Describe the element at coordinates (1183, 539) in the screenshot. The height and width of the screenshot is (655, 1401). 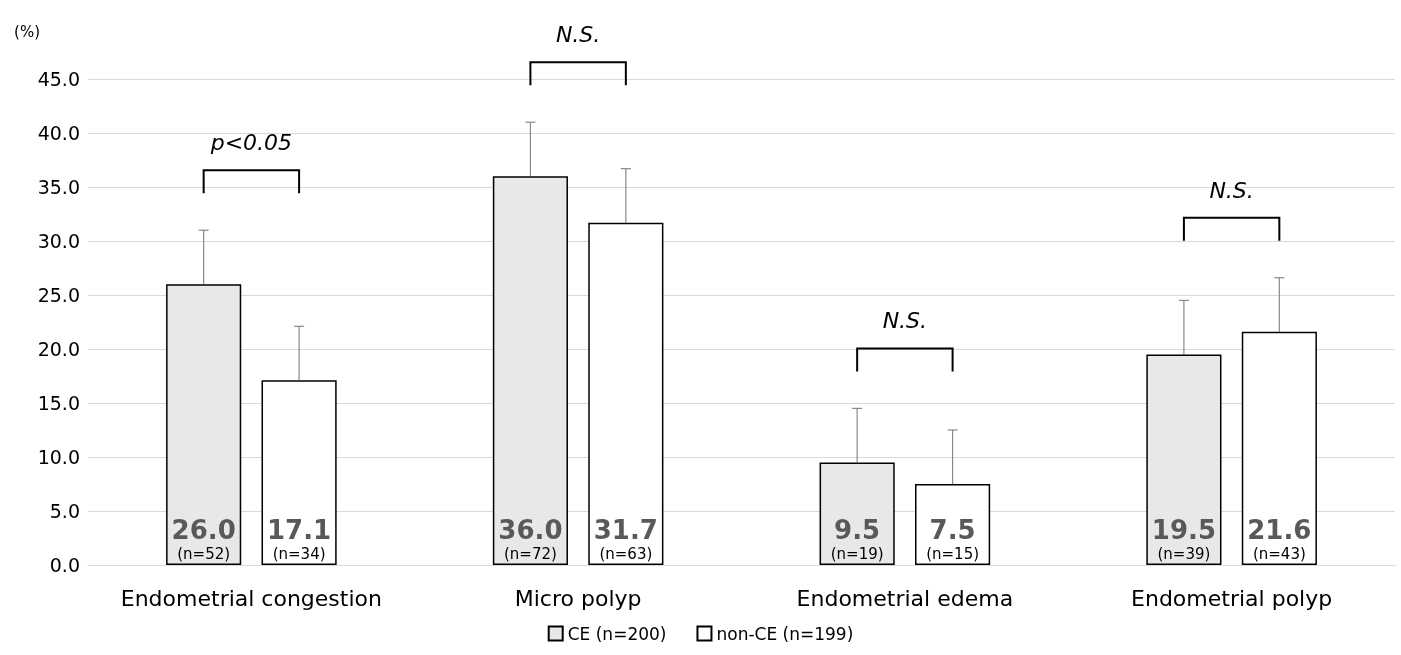
I see `data-label: 19.5 (n=39)` at that location.